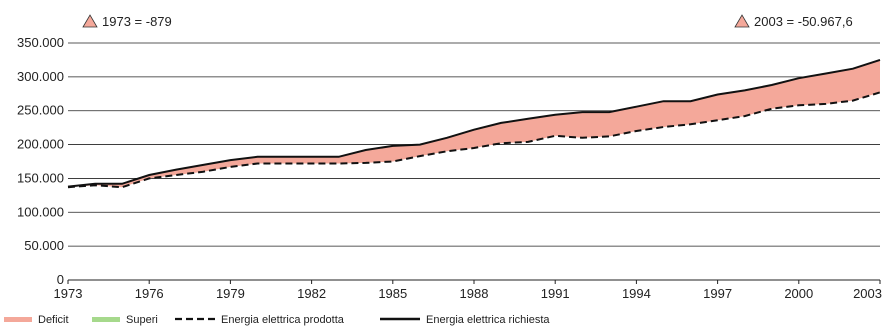  I want to click on y-tick-label: 350.000, so click(40, 42).